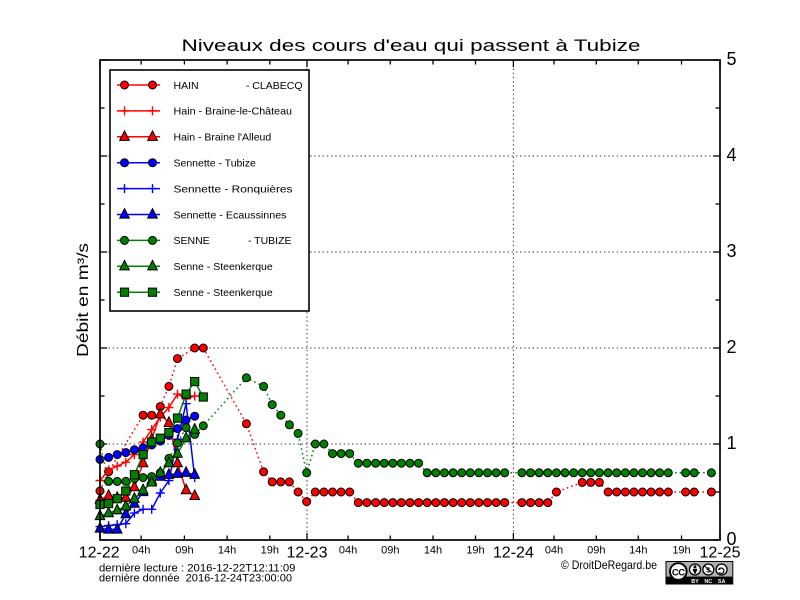  Describe the element at coordinates (732, 539) in the screenshot. I see `svg-text: 0` at that location.